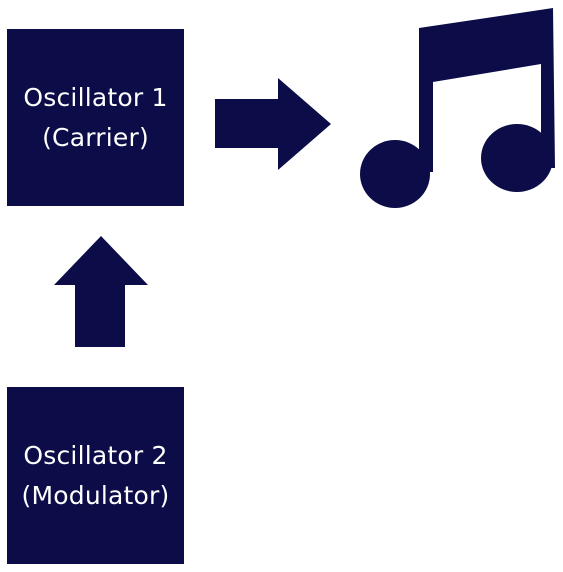  Describe the element at coordinates (101, 291) in the screenshot. I see `arrow-up-icon` at that location.